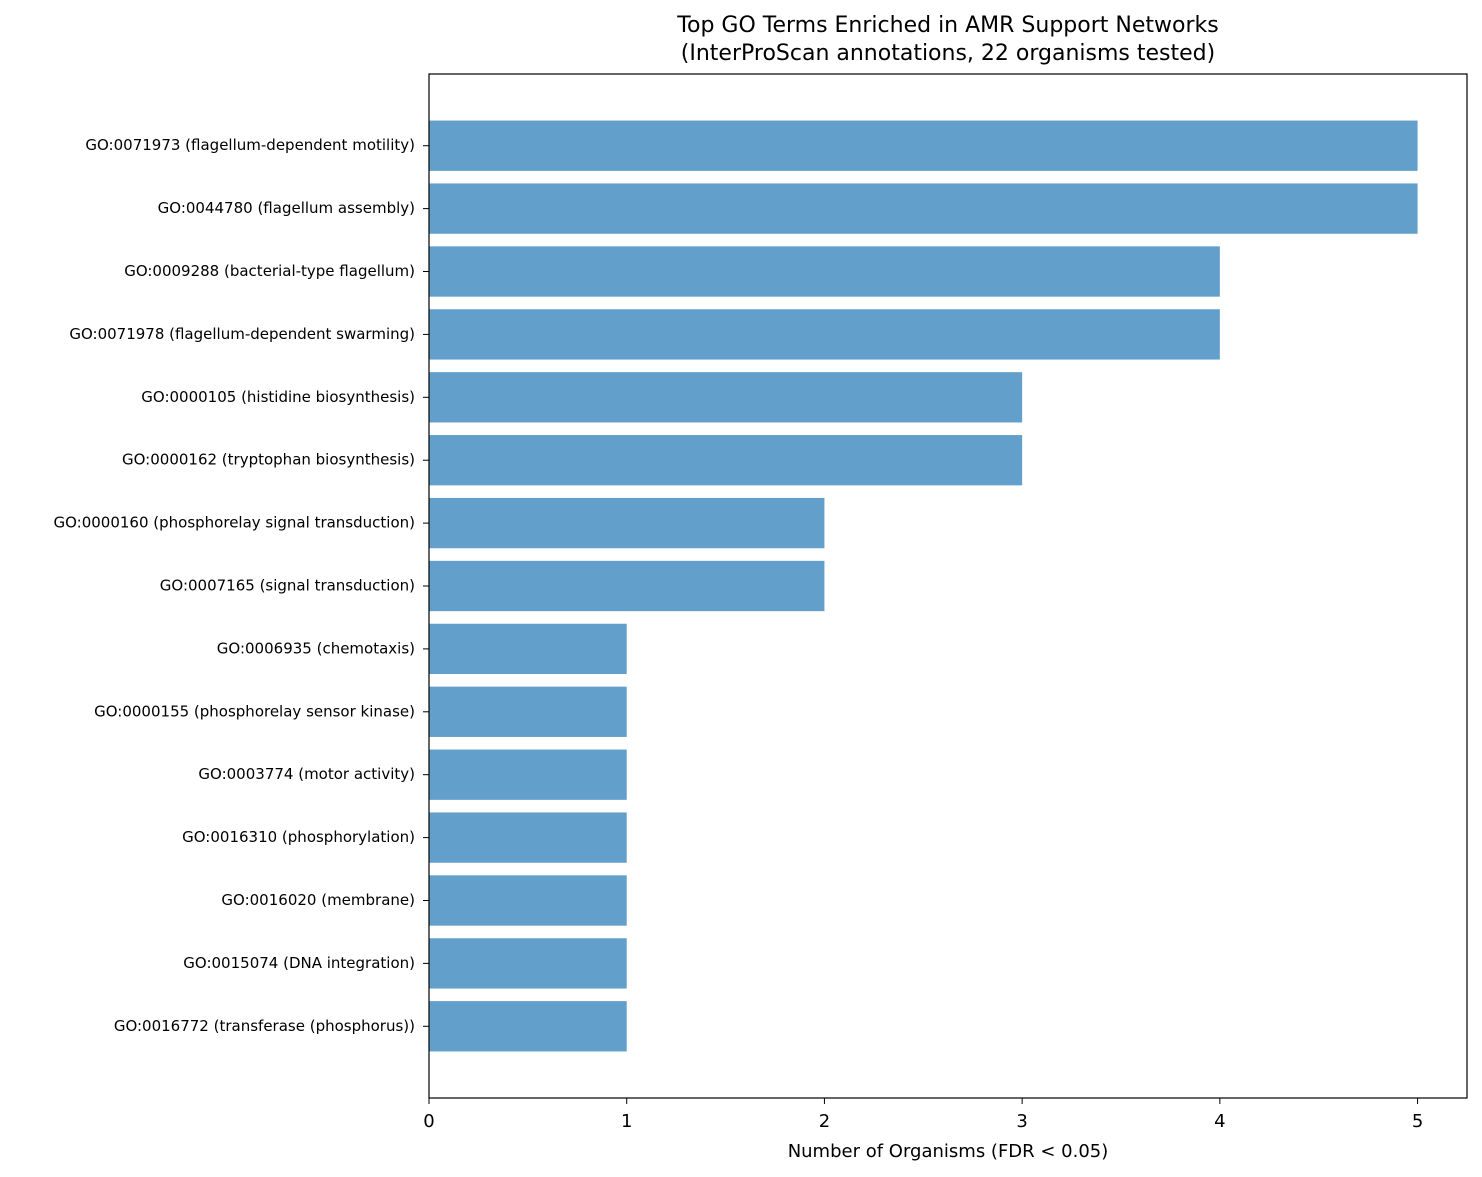 The width and height of the screenshot is (1482, 1177). I want to click on y-tick-label: GO:0015074 (DNA integration), so click(299, 963).